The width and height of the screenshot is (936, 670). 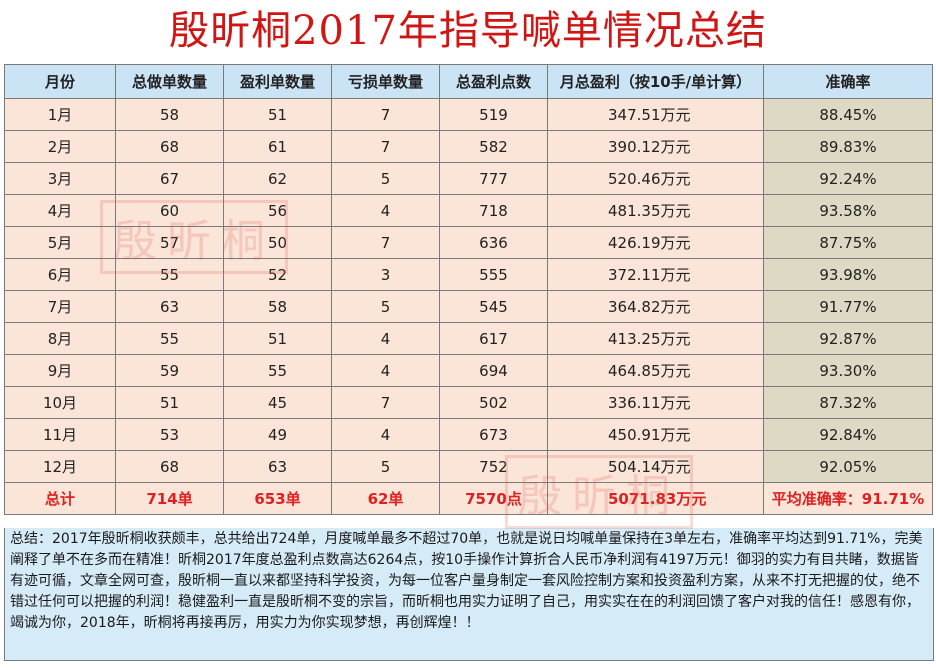 I want to click on cell-accuracy: 93.98%, so click(x=848, y=274).